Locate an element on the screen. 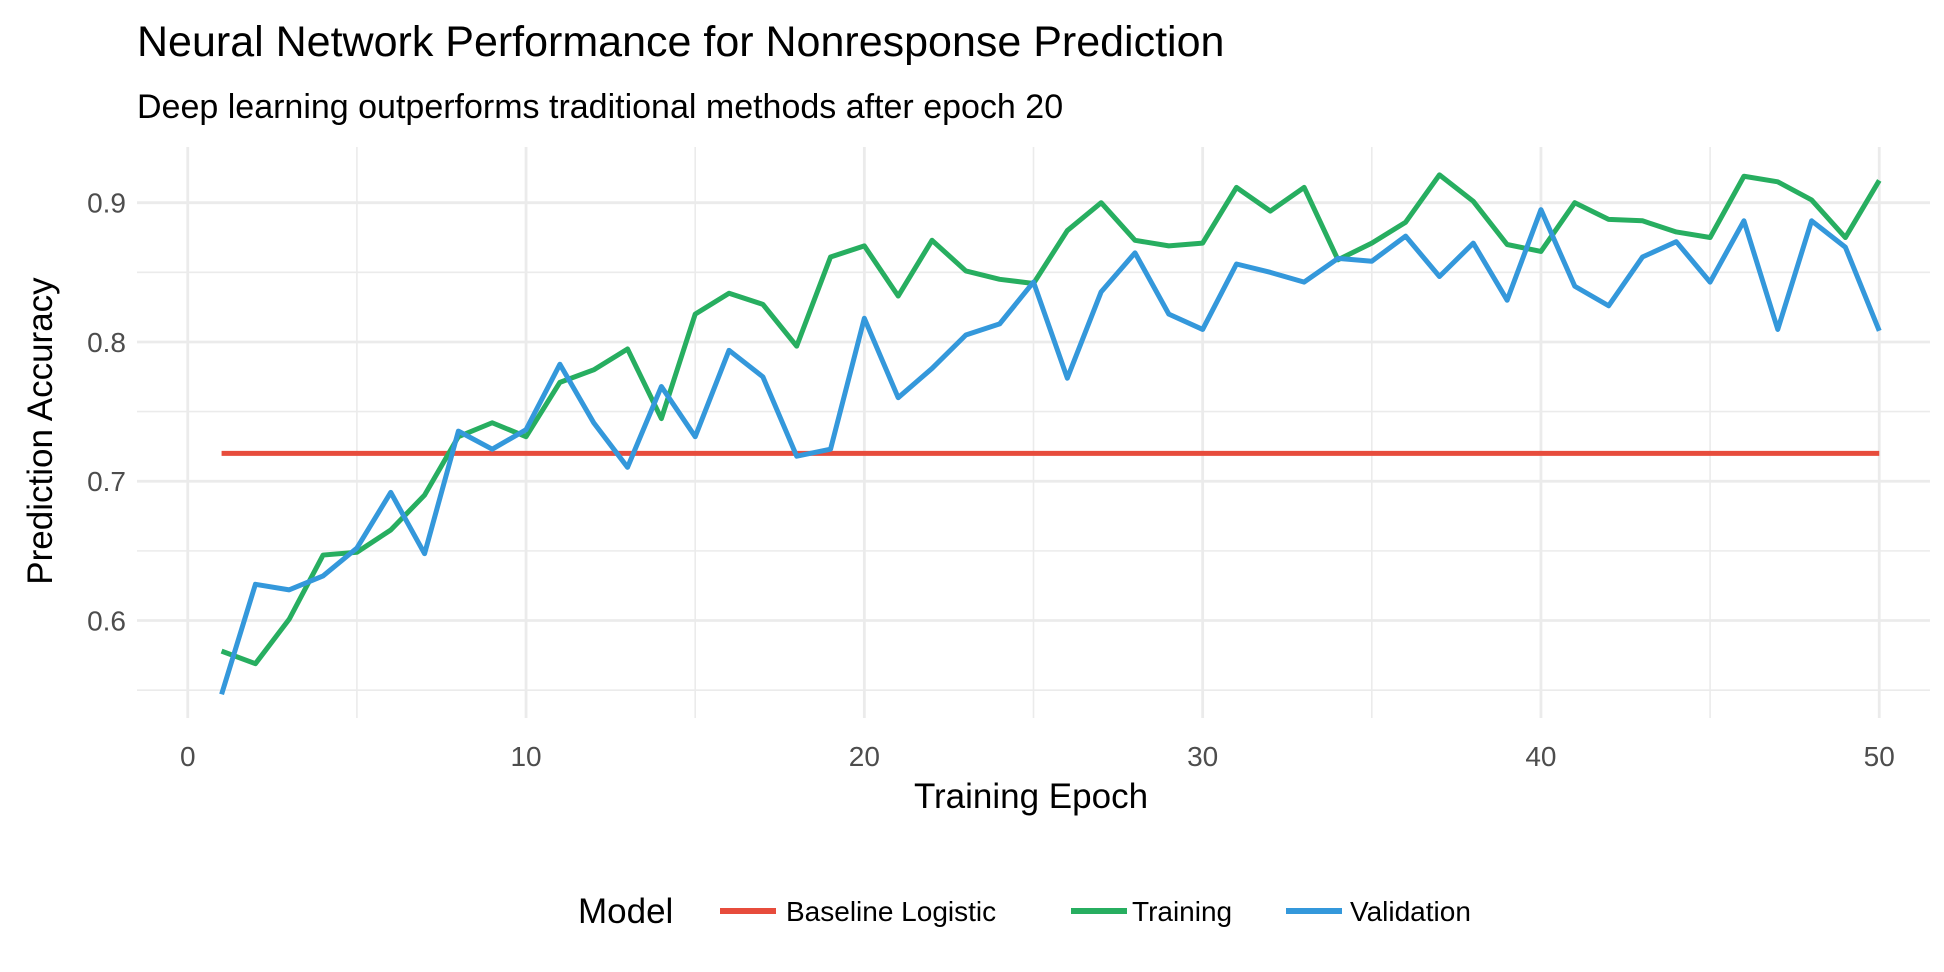 The image size is (1944, 972). legend-label-validation: Validation is located at coordinates (1410, 911).